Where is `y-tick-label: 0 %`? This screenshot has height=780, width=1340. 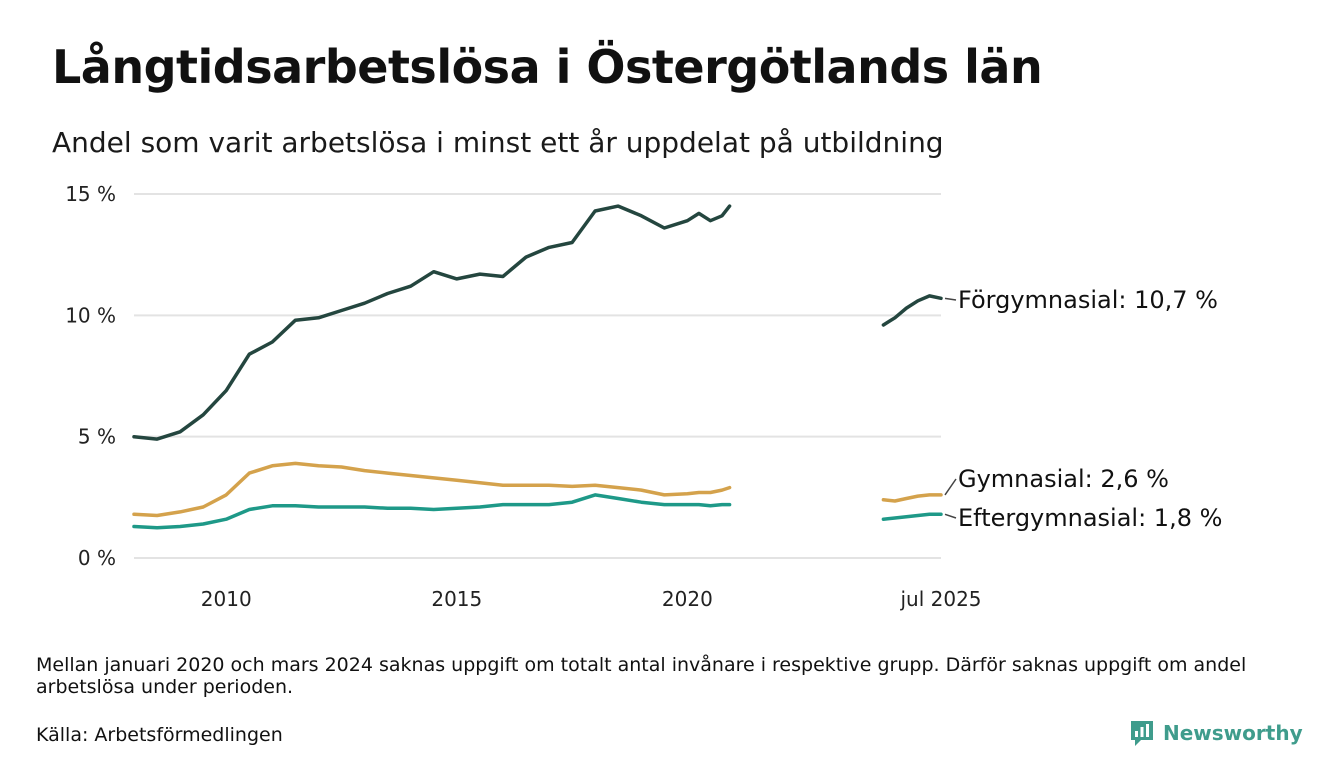
y-tick-label: 0 % is located at coordinates (97, 558).